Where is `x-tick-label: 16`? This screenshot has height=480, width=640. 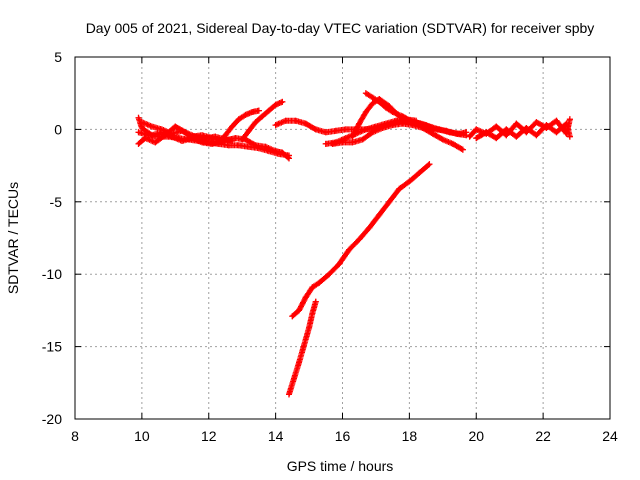 x-tick-label: 16 is located at coordinates (343, 436).